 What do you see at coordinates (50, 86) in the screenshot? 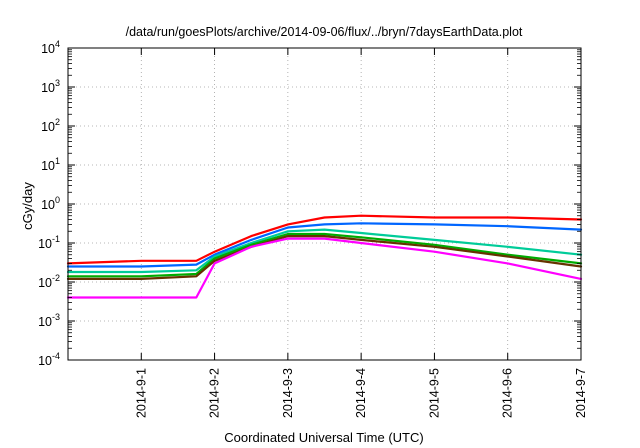
I see `y-tick-label: 10³` at bounding box center [50, 86].